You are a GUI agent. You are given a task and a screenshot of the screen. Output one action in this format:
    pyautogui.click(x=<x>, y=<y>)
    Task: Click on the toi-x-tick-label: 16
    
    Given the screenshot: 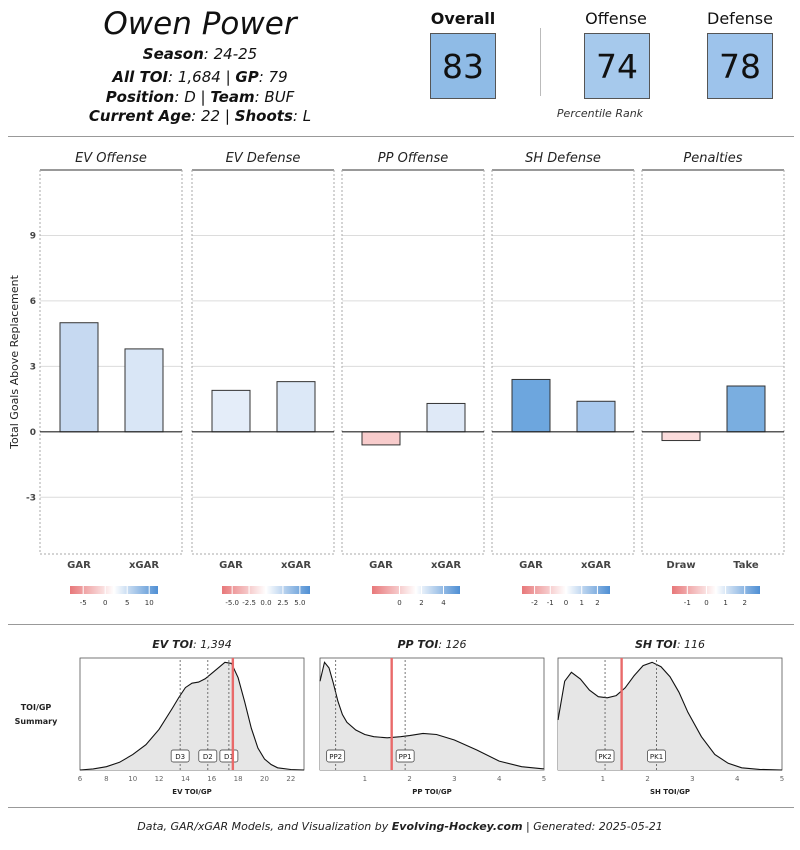 What is the action you would take?
    pyautogui.click(x=211, y=779)
    